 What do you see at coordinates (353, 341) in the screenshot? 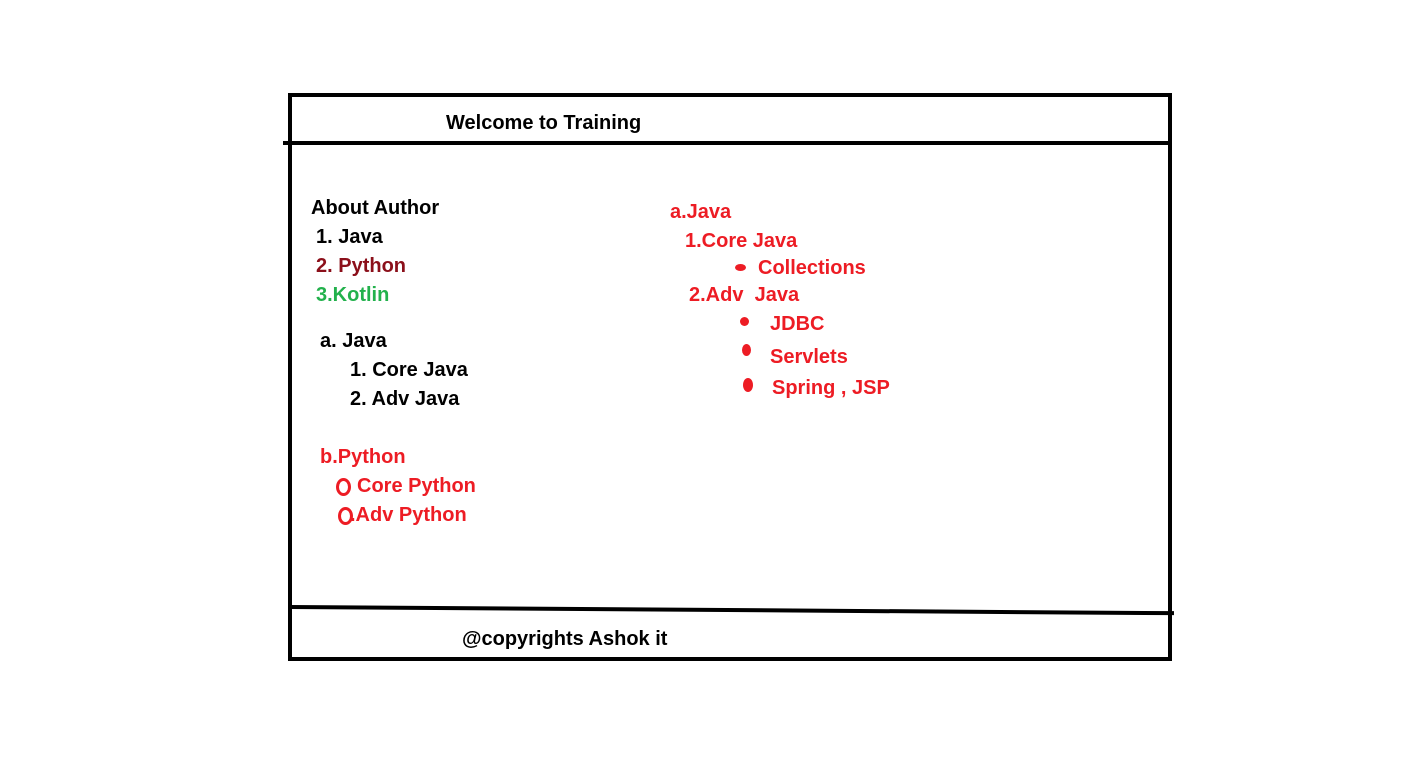
I see `java-section-heading: a. Java` at bounding box center [353, 341].